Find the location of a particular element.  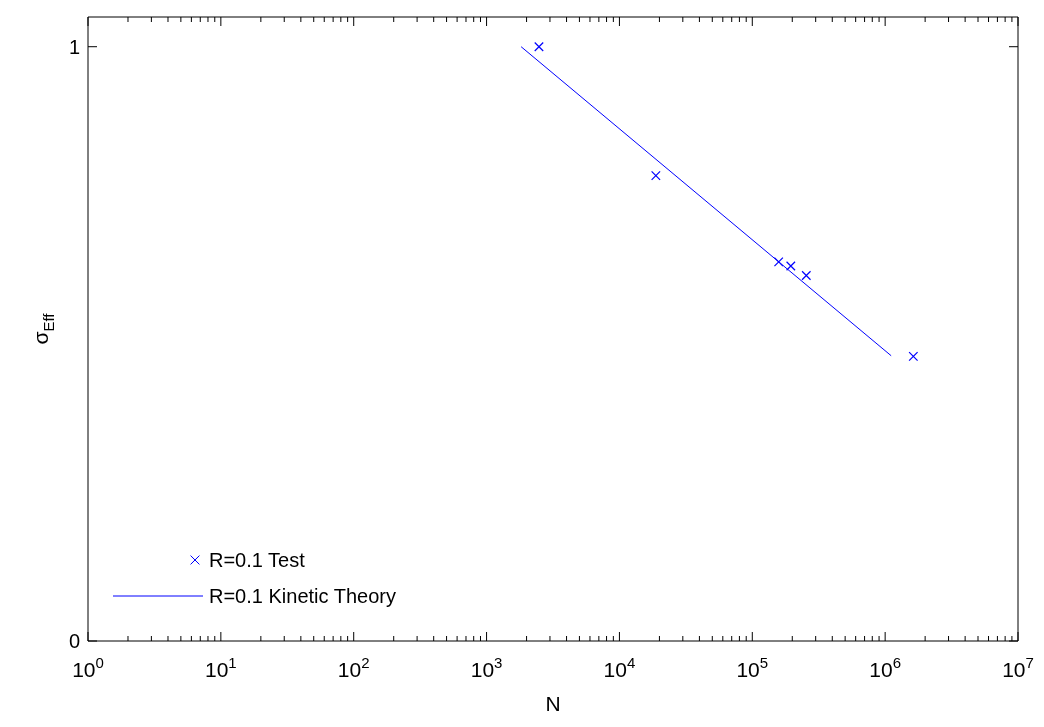

x-axis-title: N is located at coordinates (553, 703).